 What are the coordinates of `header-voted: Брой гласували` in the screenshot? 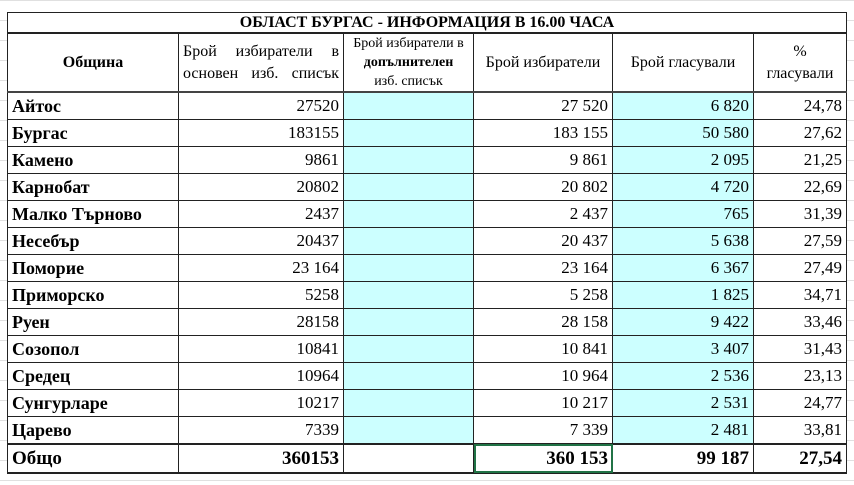 It's located at (683, 62).